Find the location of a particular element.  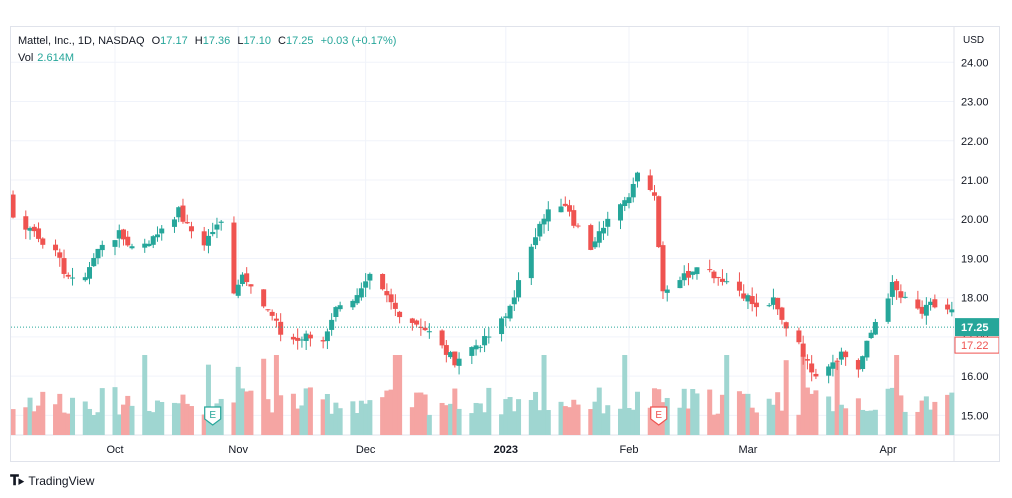

open-label: O is located at coordinates (156, 41).